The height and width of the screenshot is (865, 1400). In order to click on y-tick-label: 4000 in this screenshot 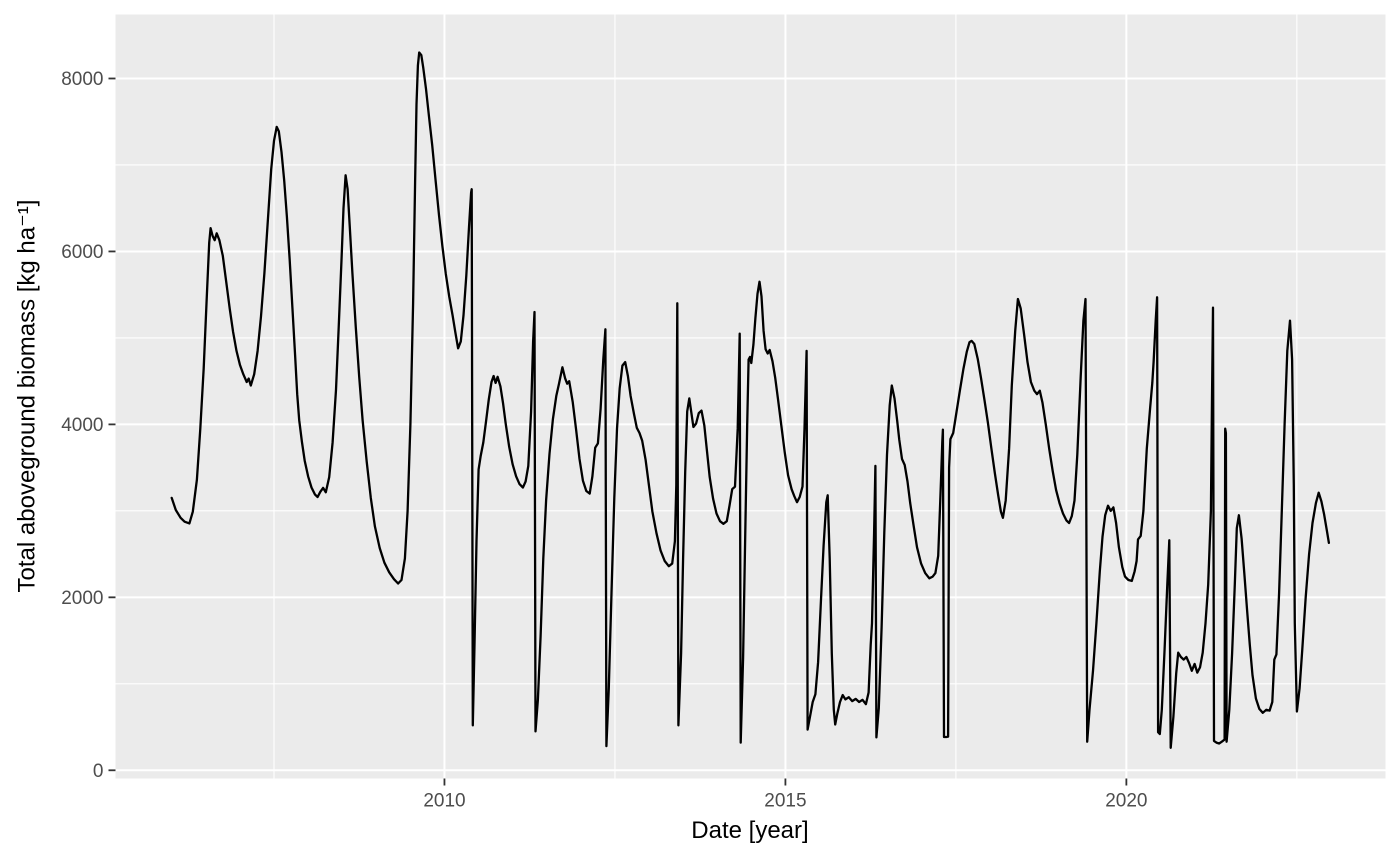, I will do `click(82, 425)`.